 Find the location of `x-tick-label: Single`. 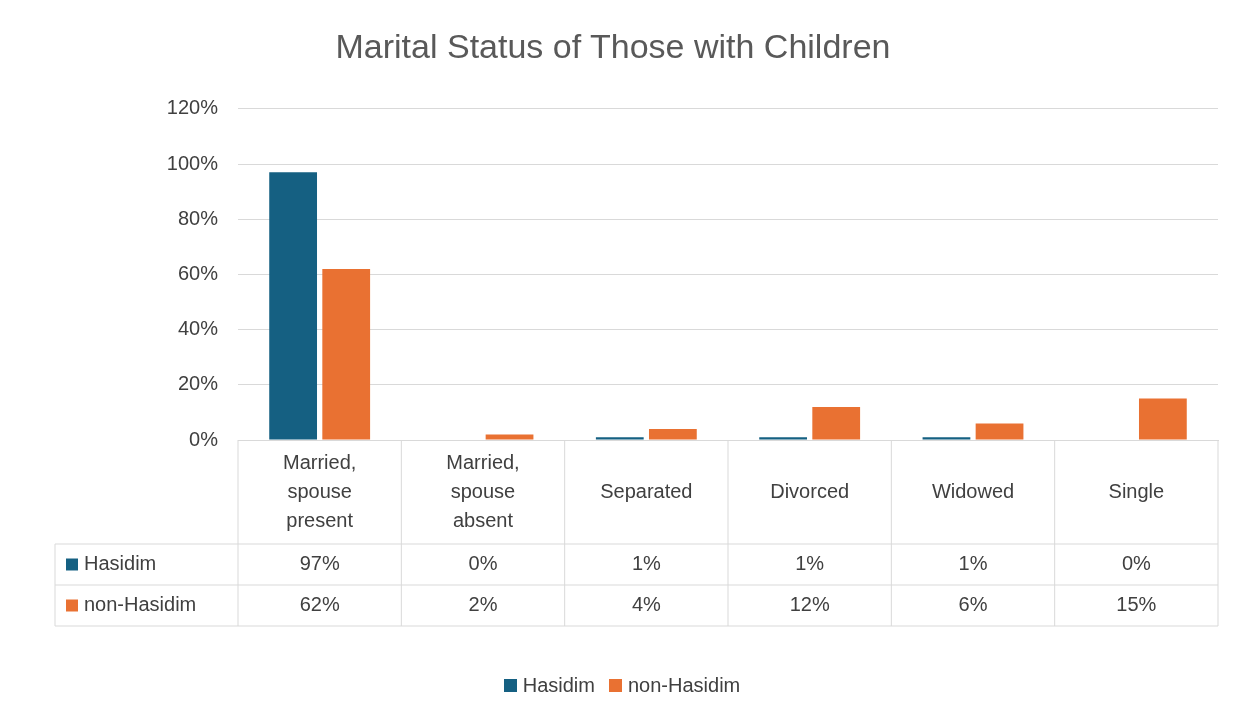

x-tick-label: Single is located at coordinates (1136, 490).